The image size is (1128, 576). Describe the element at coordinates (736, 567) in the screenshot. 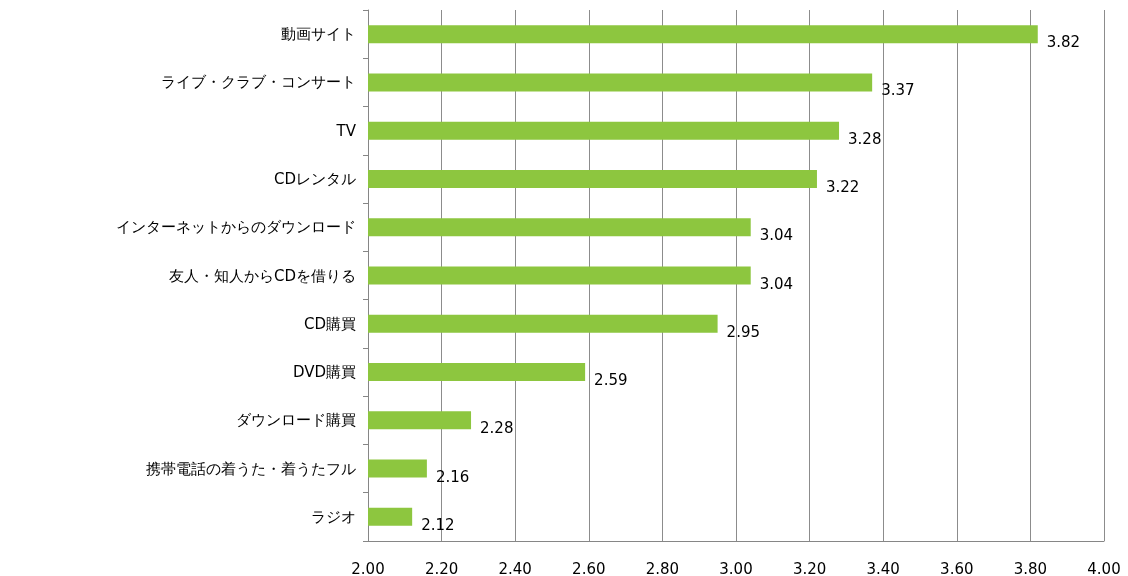

I see `x-tick-label: 3.00` at that location.